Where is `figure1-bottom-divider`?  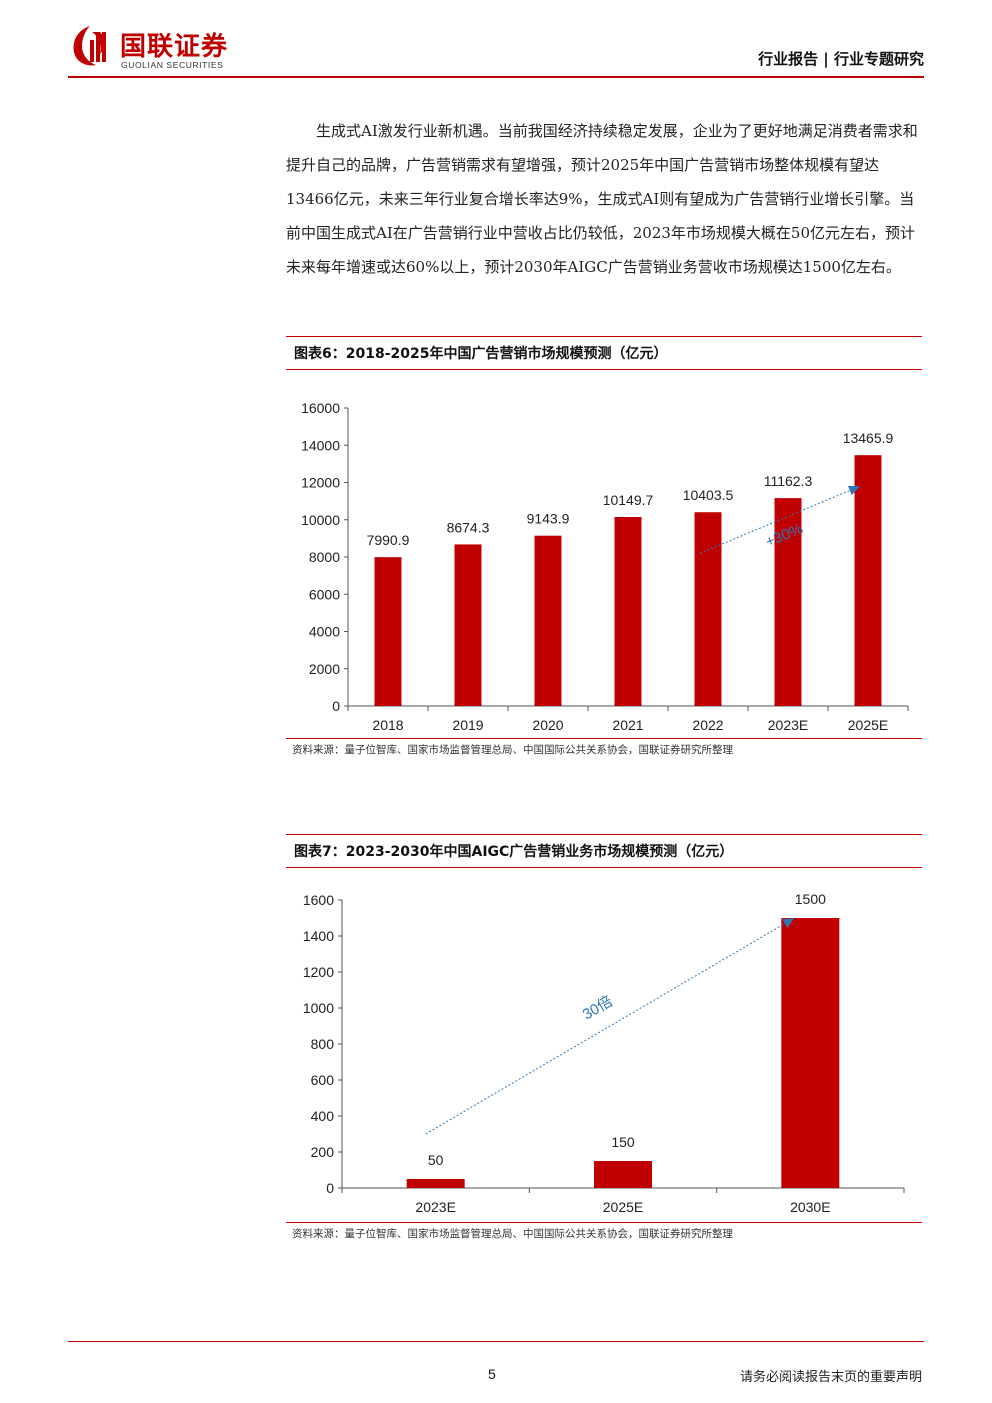 figure1-bottom-divider is located at coordinates (604, 738).